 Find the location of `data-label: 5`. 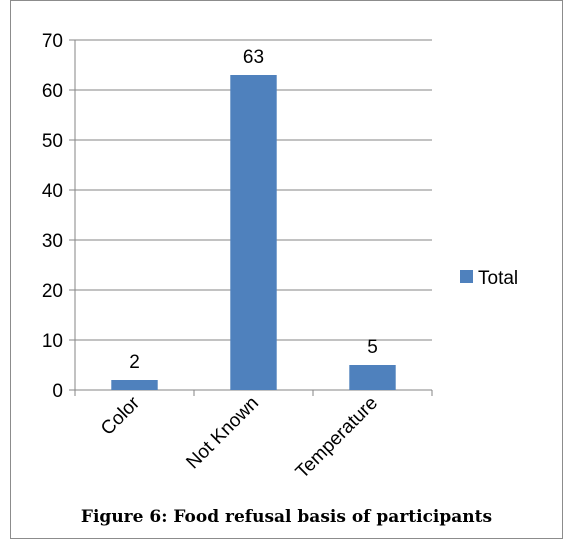

data-label: 5 is located at coordinates (372, 347).